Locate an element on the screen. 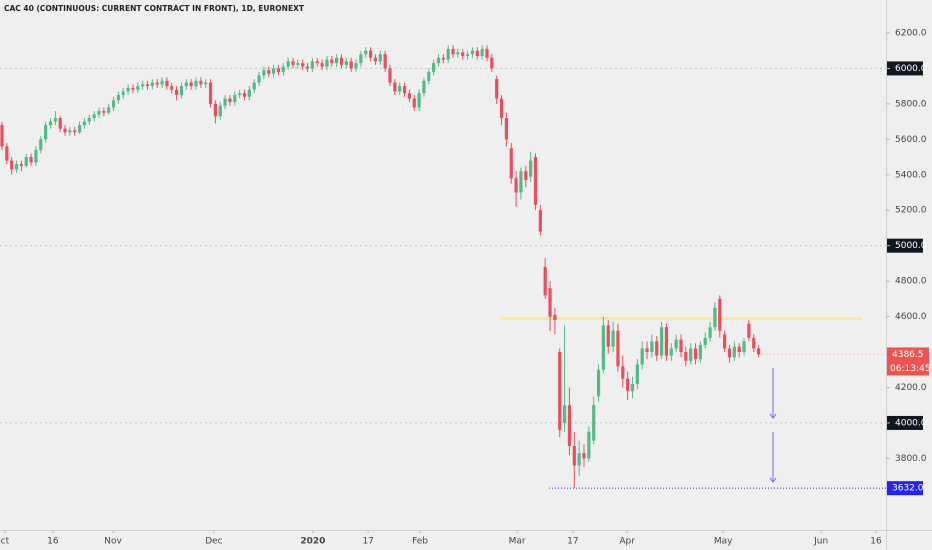 The image size is (932, 550). y-tick-label: 4000.0 is located at coordinates (911, 423).